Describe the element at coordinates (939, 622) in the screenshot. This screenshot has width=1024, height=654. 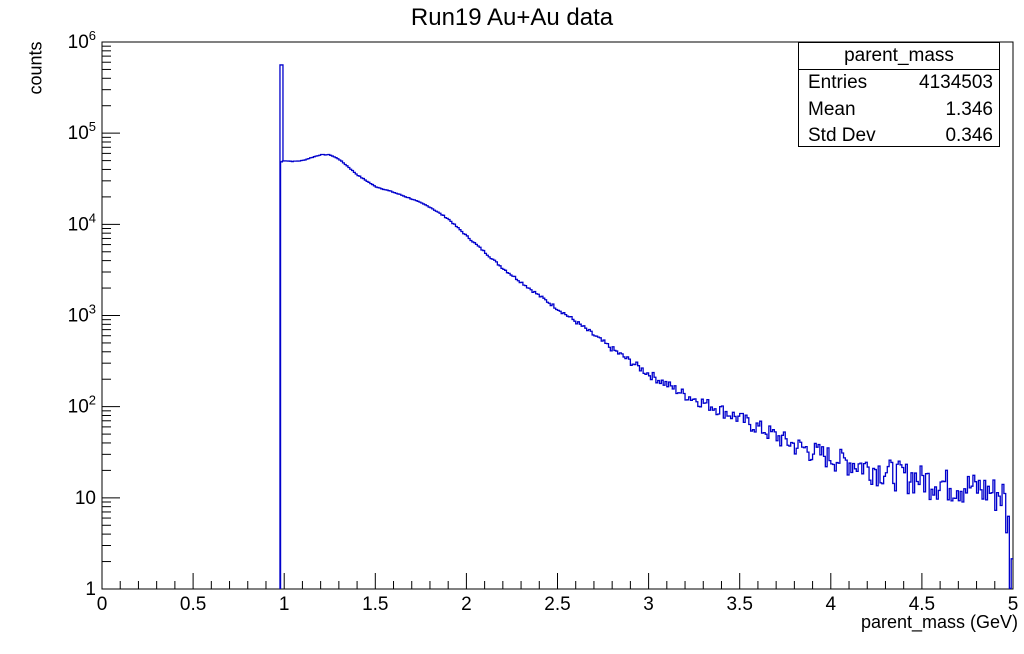
I see `x-axis-label: parent_mass (GeV)` at that location.